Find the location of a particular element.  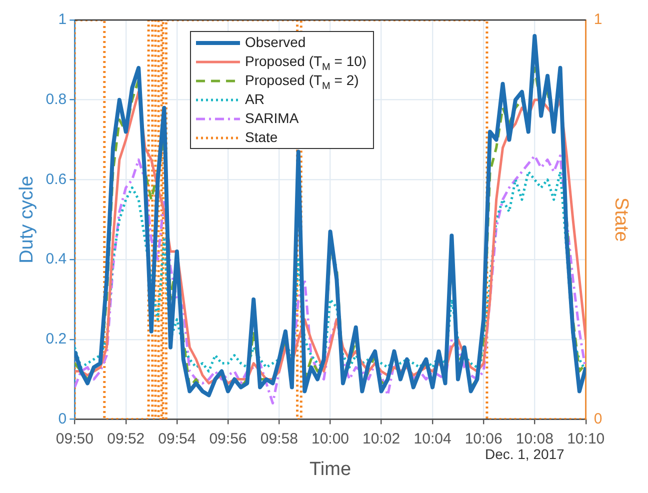

x-tick-label: 10:02 is located at coordinates (381, 439).